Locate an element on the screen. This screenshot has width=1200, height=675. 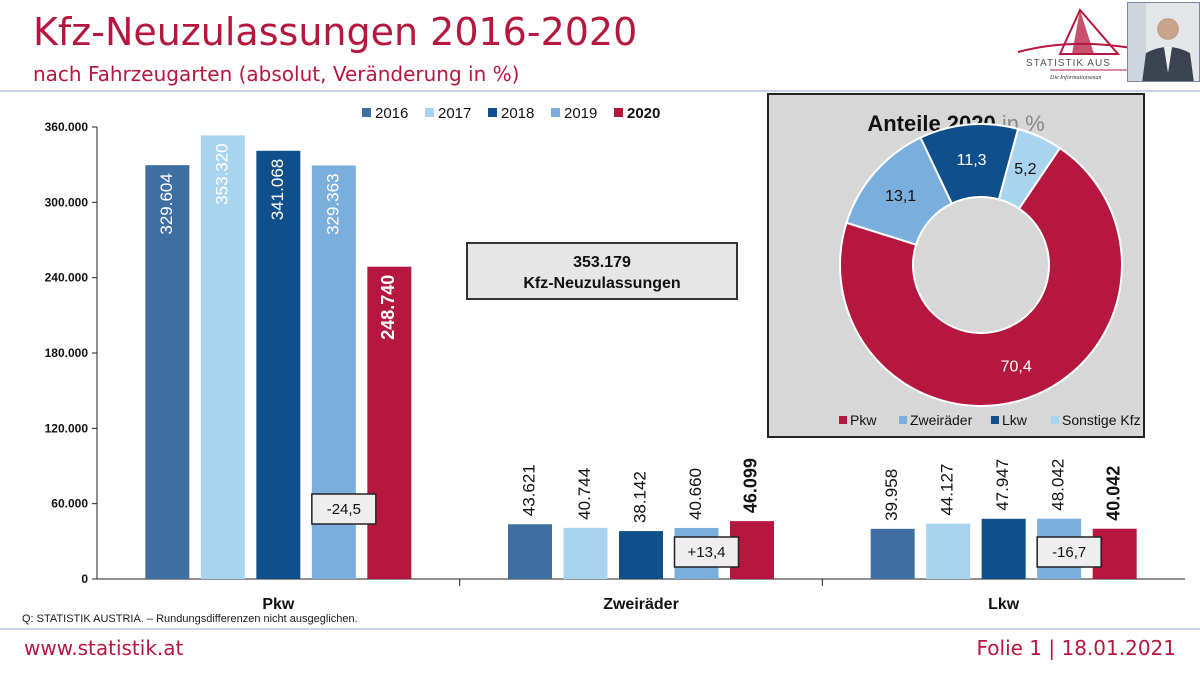
donut-legend-label: Pkw is located at coordinates (863, 420).